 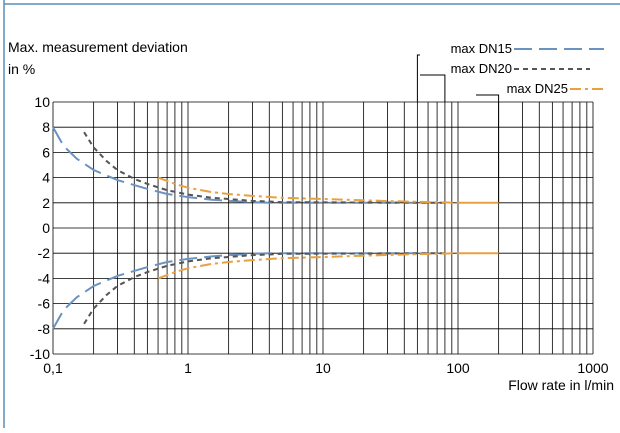 What do you see at coordinates (561, 385) in the screenshot?
I see `x-axis-label: Flow rate in l/min` at bounding box center [561, 385].